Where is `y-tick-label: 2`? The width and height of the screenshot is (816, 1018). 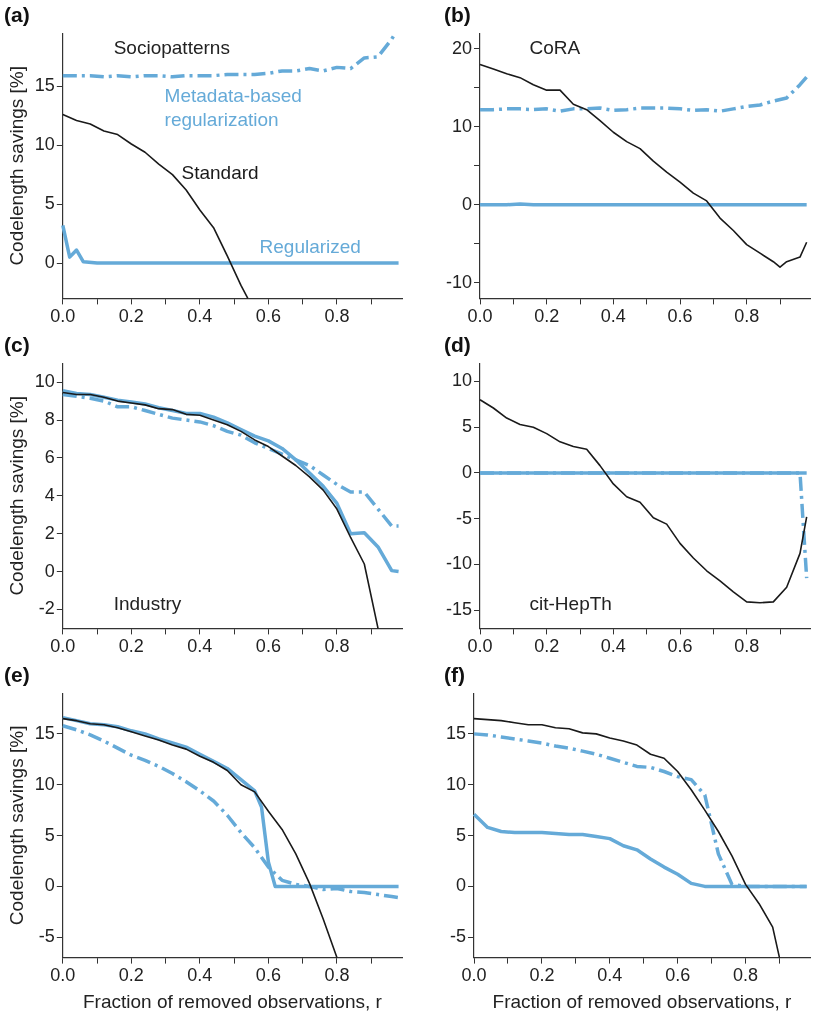 y-tick-label: 2 is located at coordinates (49, 532).